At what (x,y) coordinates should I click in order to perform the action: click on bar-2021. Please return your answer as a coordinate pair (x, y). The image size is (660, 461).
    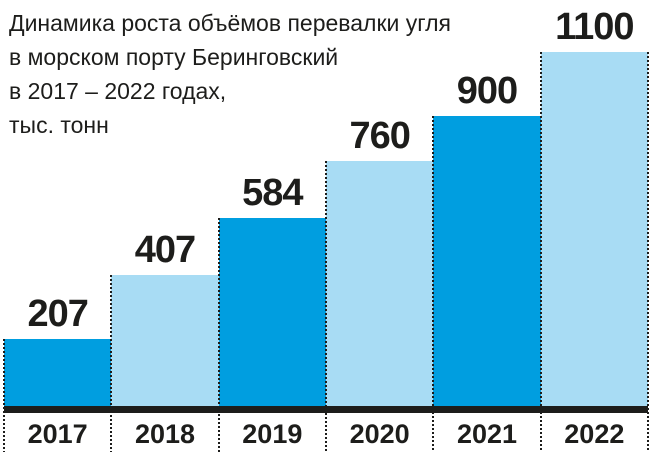
    Looking at the image, I should click on (487, 261).